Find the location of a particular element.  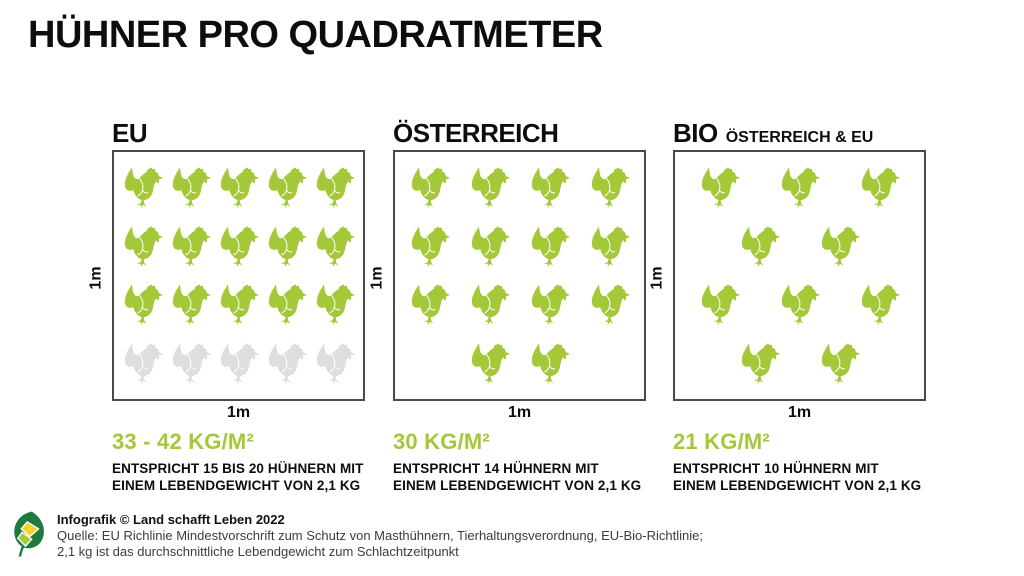

land-schafft-leben-logo-leaf-icon is located at coordinates (29, 534).